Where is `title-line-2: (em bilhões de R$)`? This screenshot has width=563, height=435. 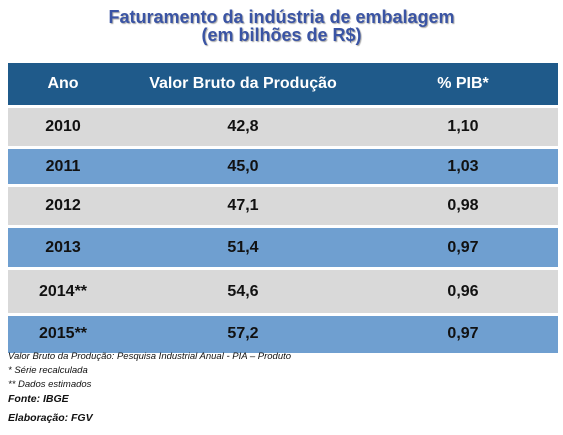
title-line-2: (em bilhões de R$) is located at coordinates (281, 35).